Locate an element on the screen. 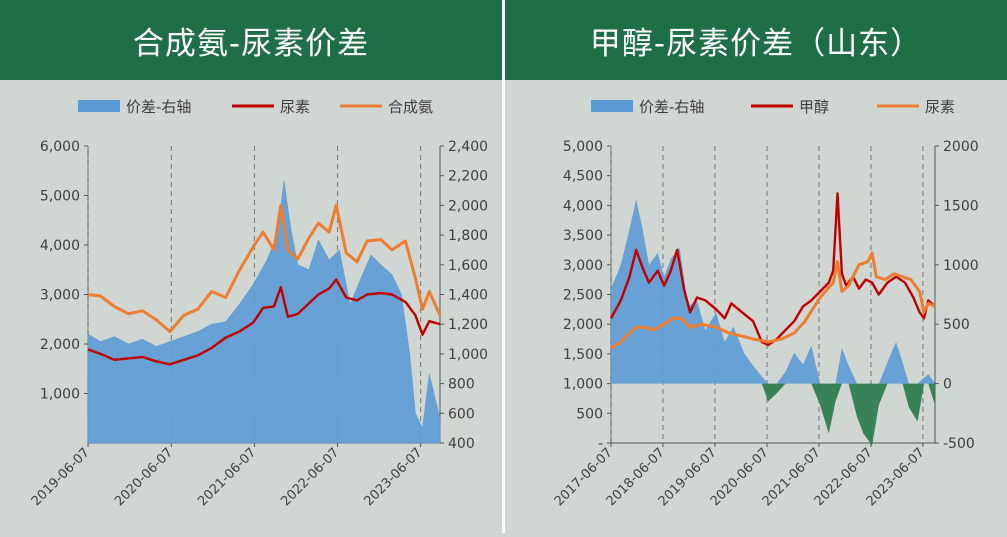  y-right-tick-label: 2,200 is located at coordinates (468, 177).